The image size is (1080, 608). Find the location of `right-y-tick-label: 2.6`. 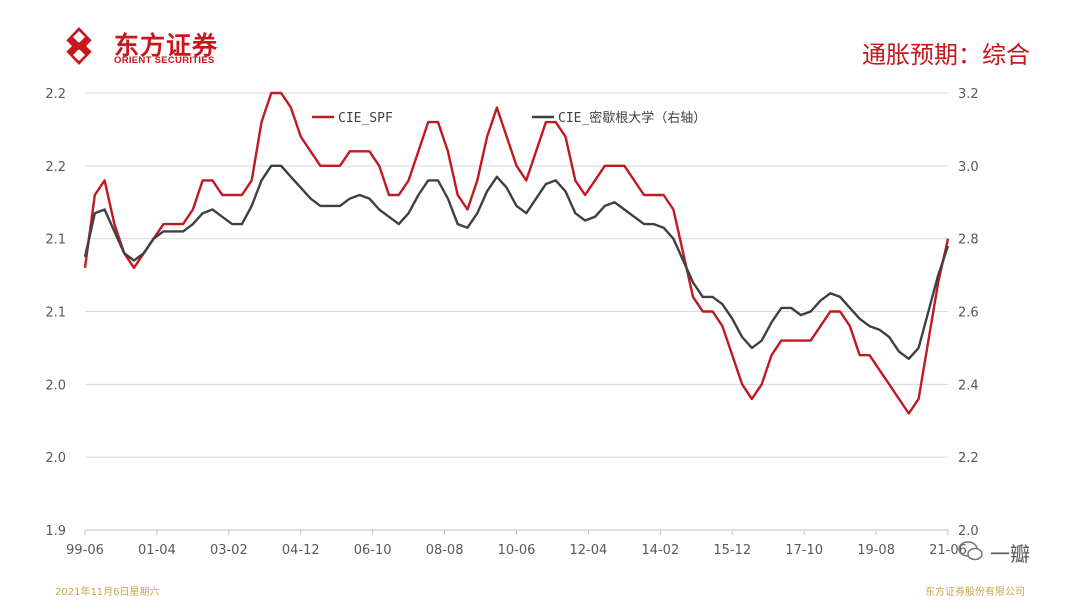

right-y-tick-label: 2.6 is located at coordinates (968, 313).